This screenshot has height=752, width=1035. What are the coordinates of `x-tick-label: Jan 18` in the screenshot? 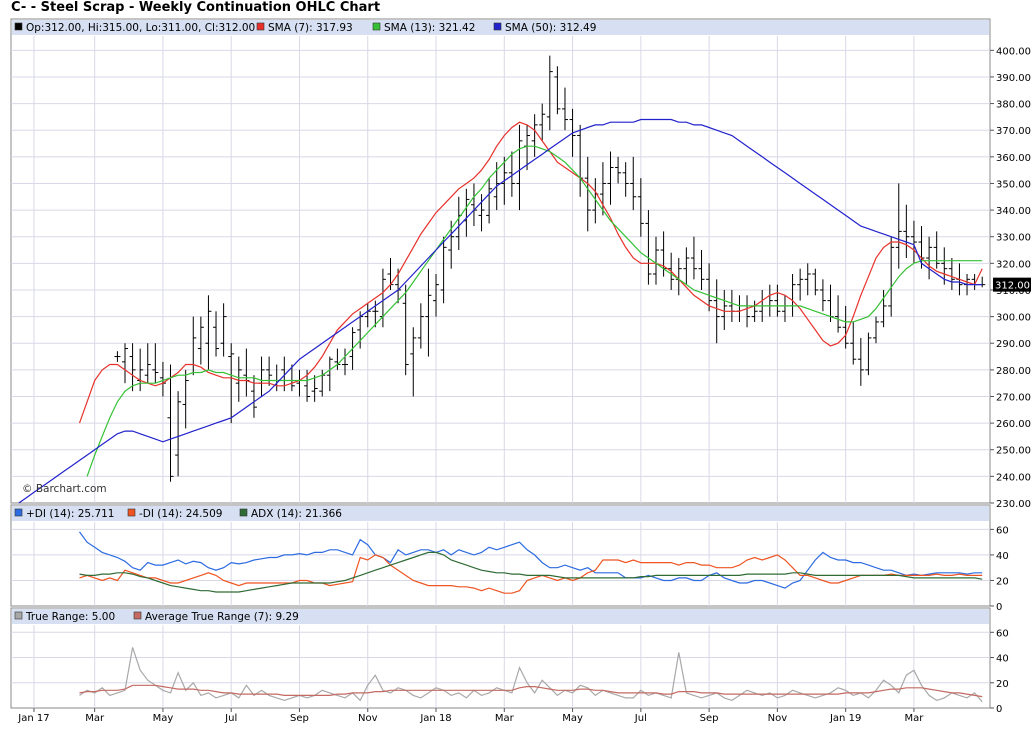 It's located at (435, 718).